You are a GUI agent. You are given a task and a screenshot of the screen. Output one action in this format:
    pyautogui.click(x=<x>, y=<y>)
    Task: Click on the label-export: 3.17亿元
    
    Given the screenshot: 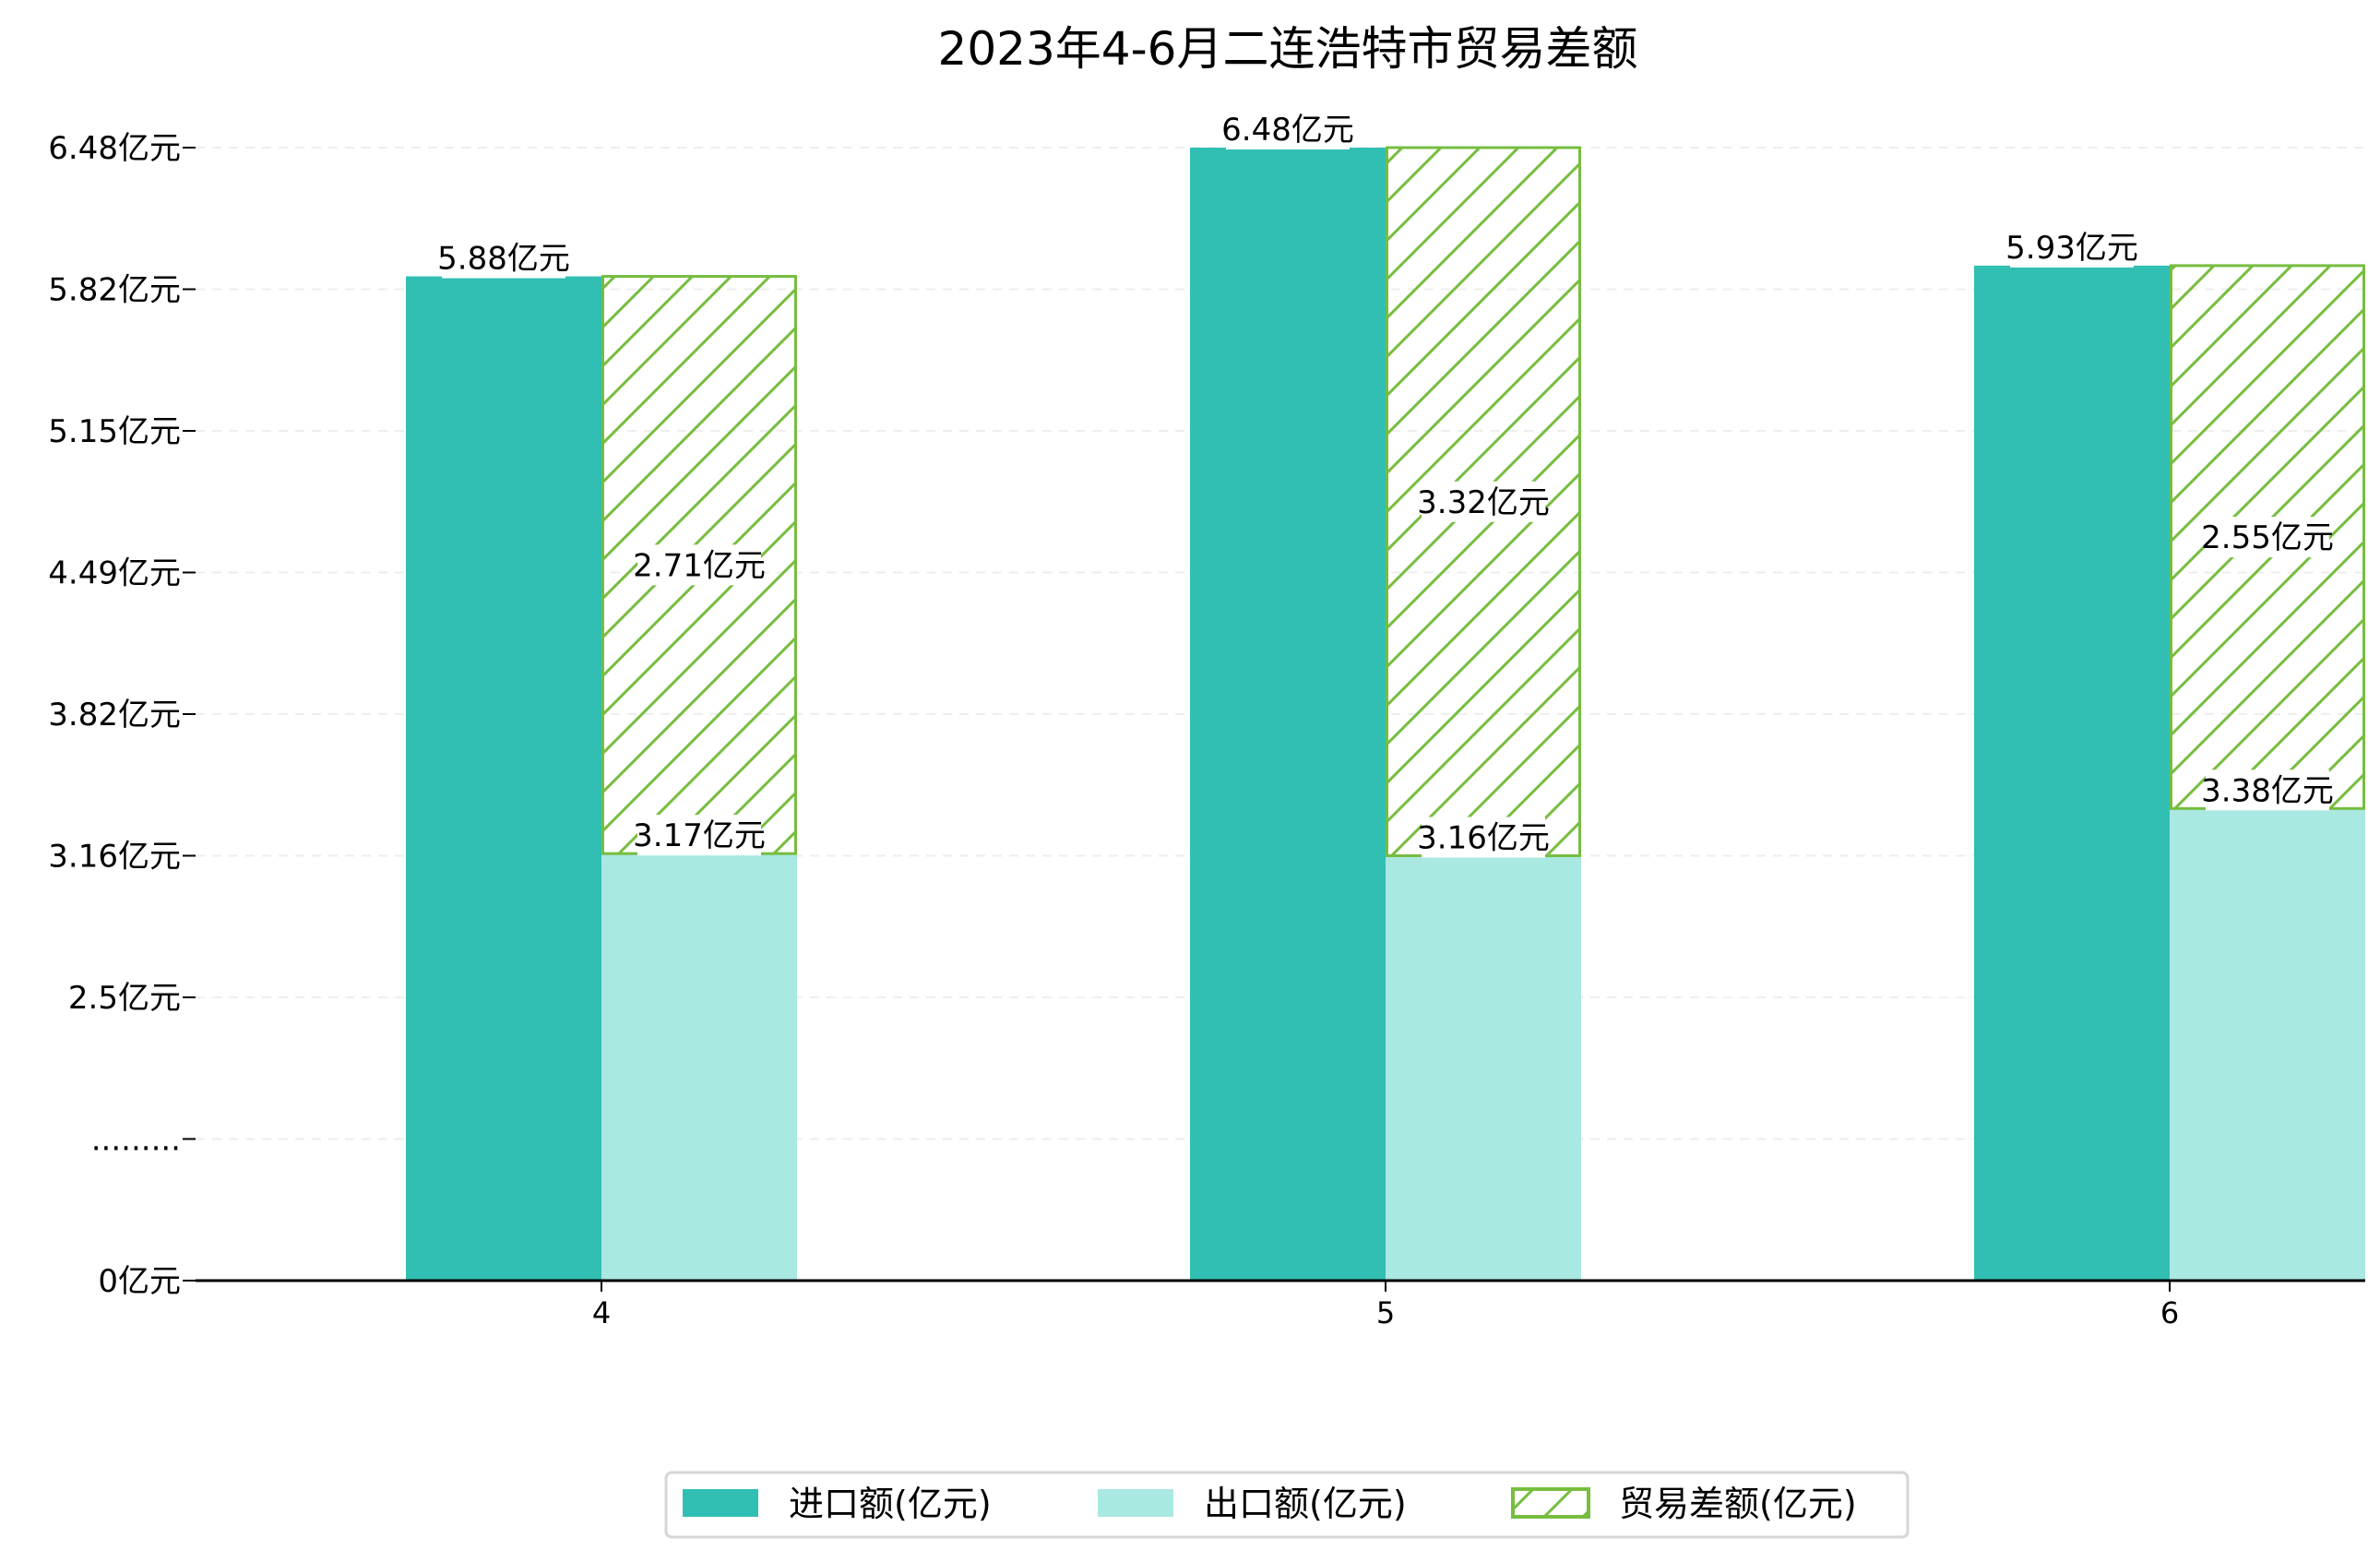 What is the action you would take?
    pyautogui.click(x=699, y=835)
    